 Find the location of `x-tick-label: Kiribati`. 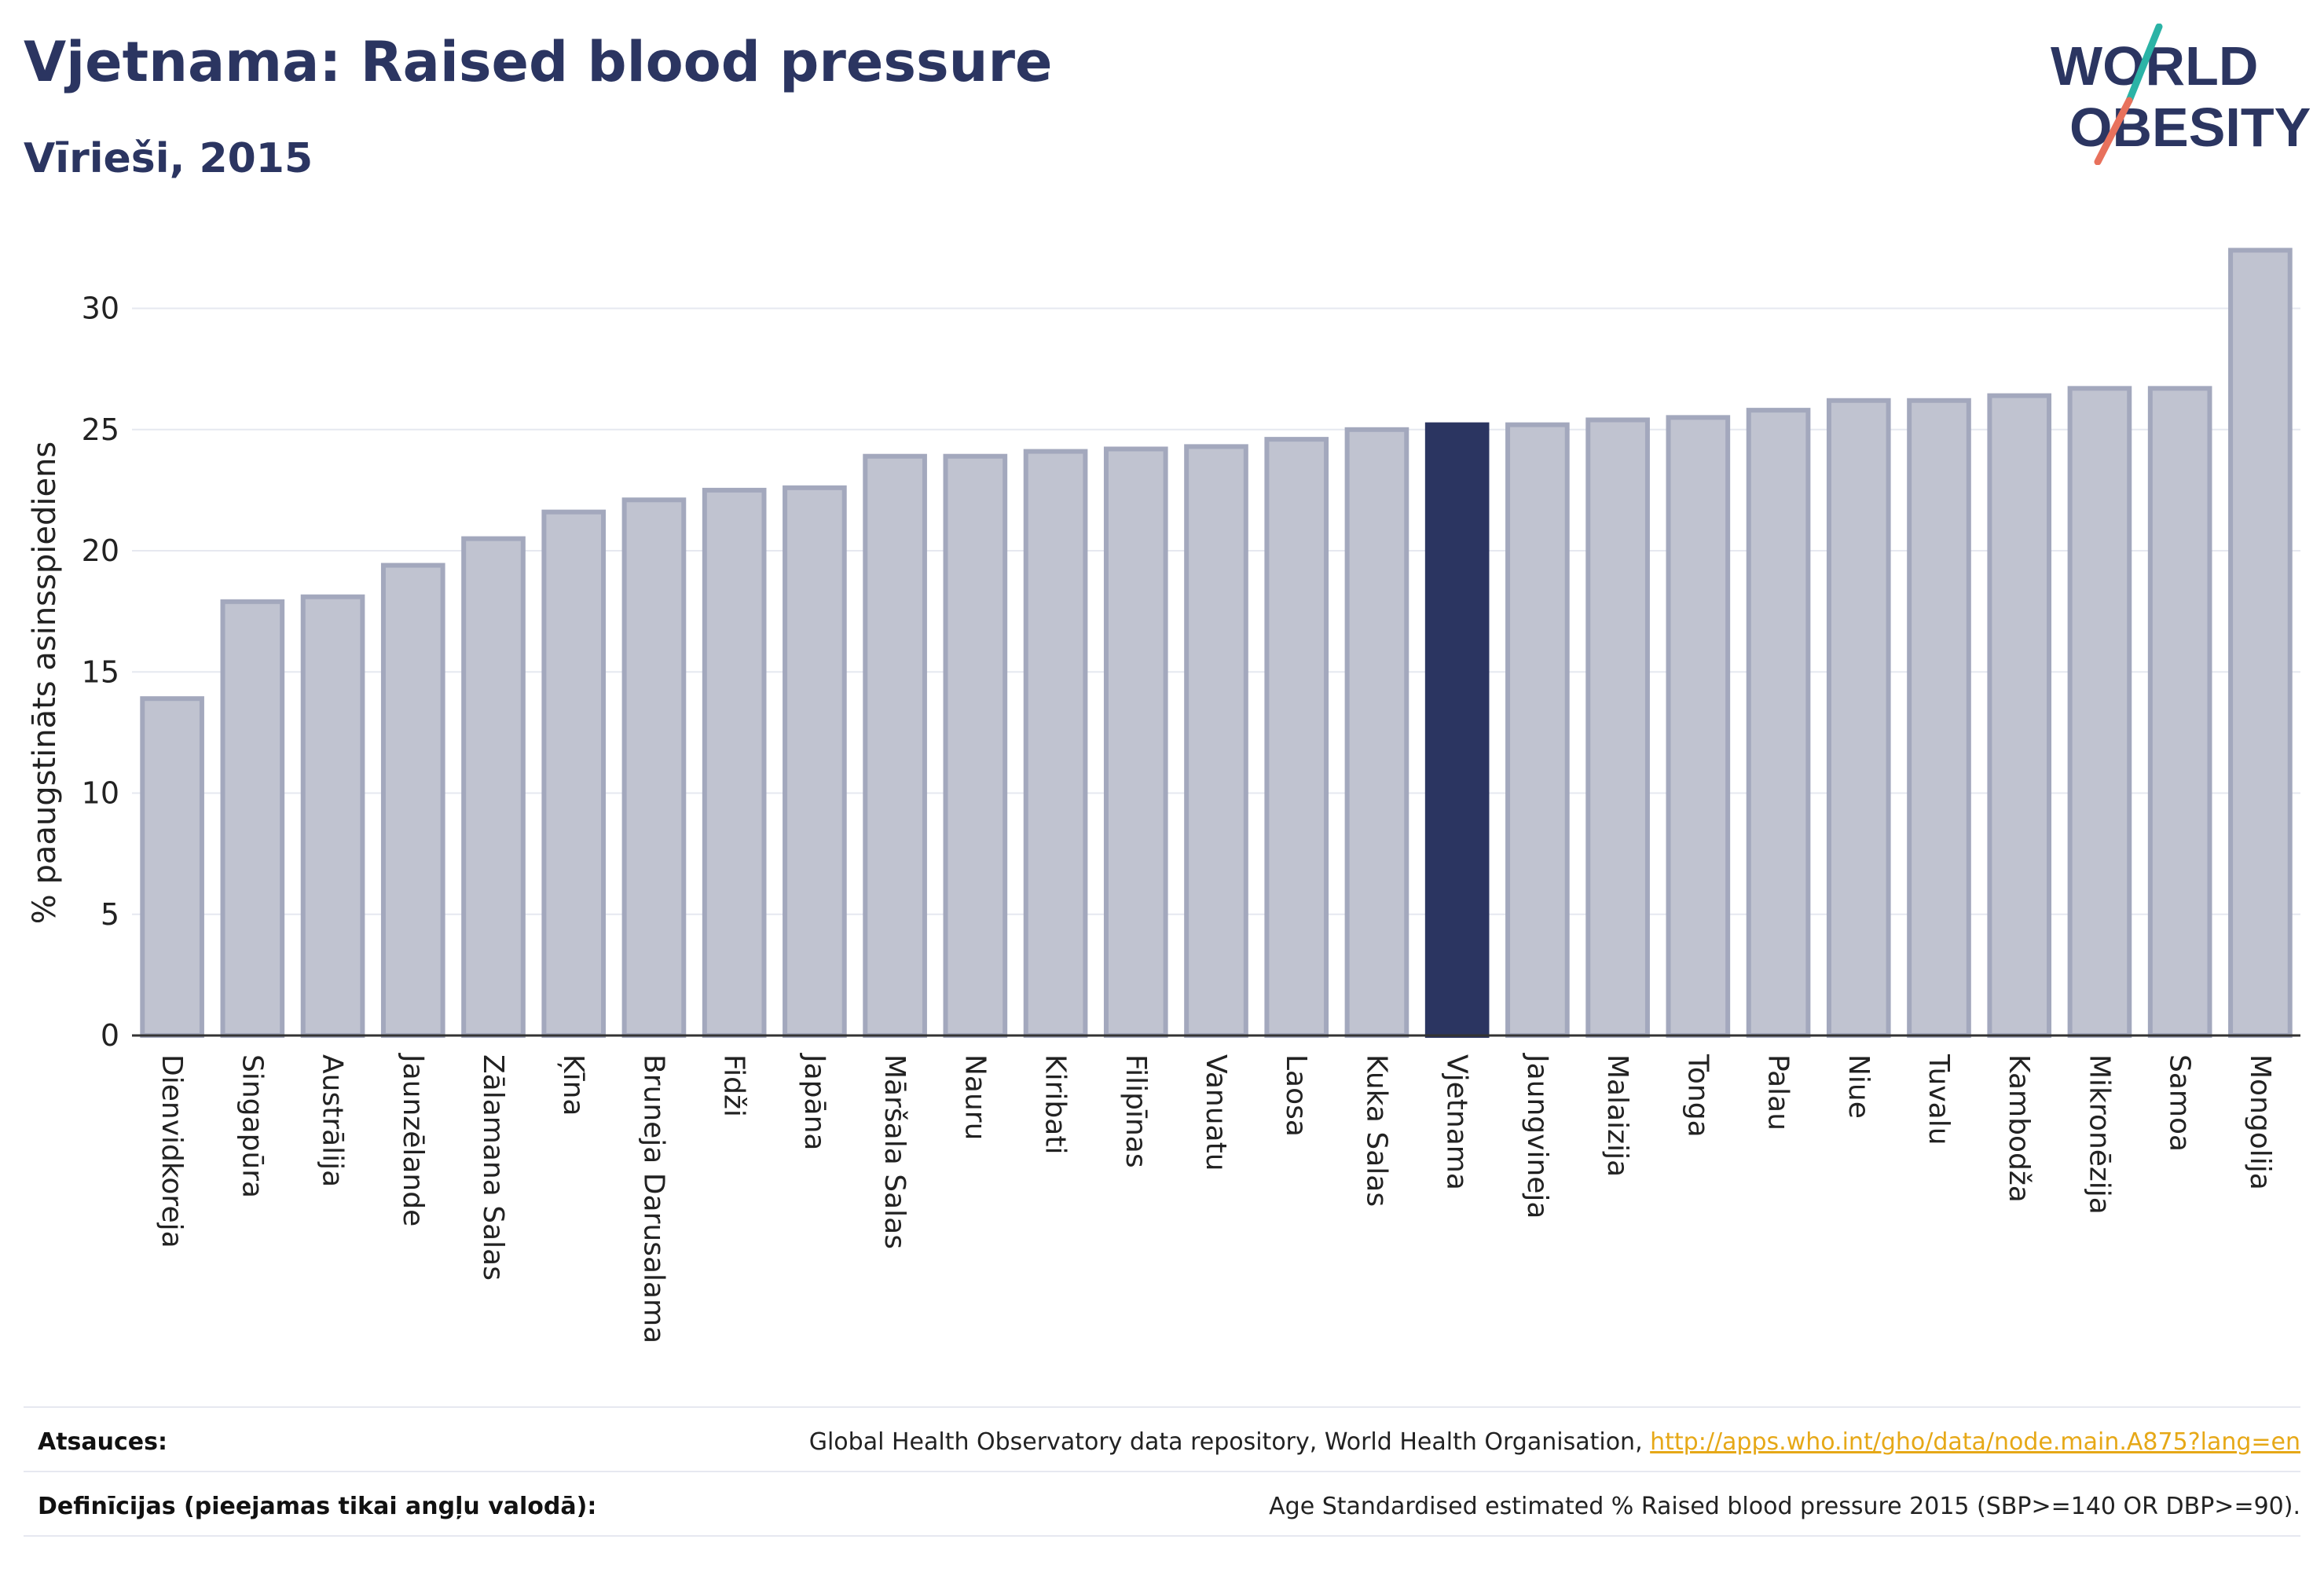

x-tick-label: Kiribati is located at coordinates (1055, 1104).